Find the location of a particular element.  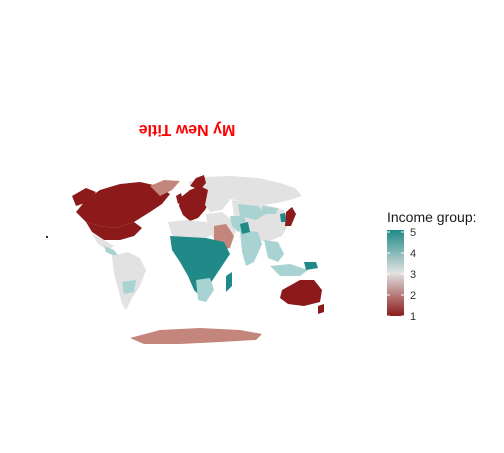

legend-tick-label: 2 is located at coordinates (413, 296).